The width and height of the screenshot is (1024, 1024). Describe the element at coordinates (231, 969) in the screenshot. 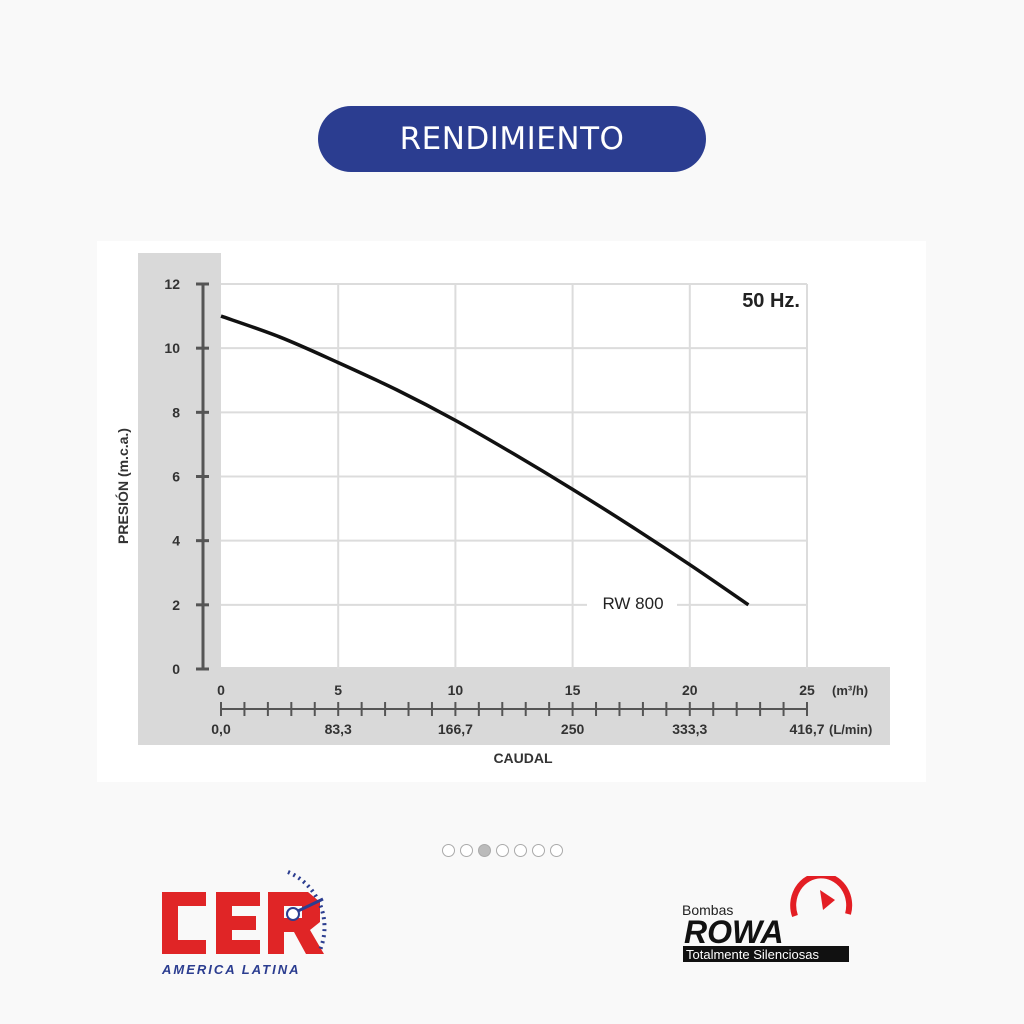

I see `cer-subtitle: AMERICA LATINA` at that location.